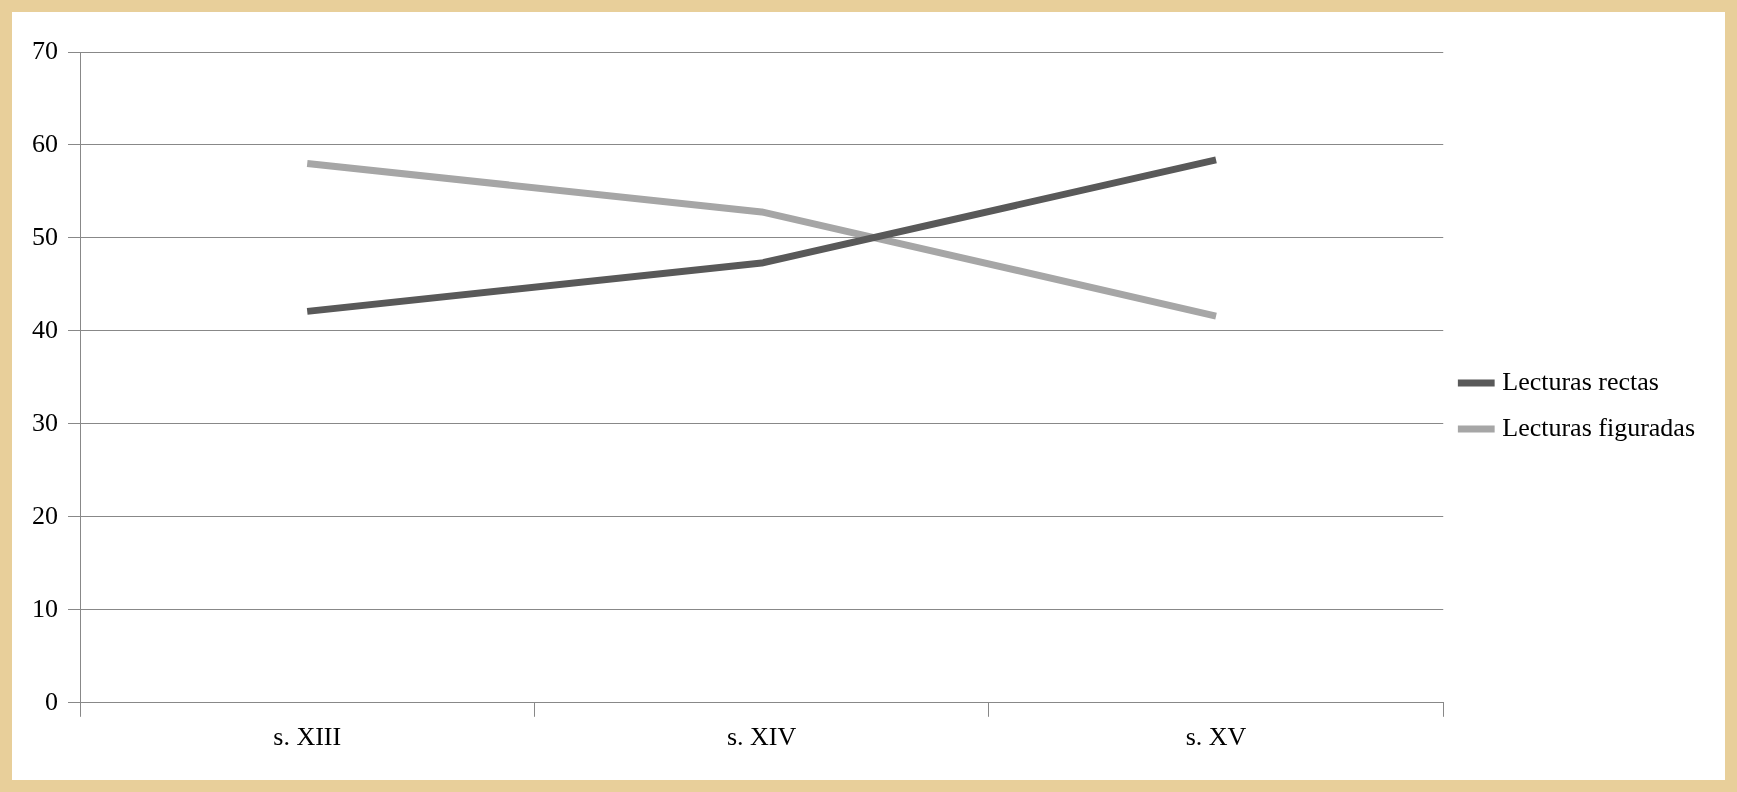 This screenshot has width=1737, height=792. What do you see at coordinates (761, 737) in the screenshot?
I see `x-tick-label: s. XIV` at bounding box center [761, 737].